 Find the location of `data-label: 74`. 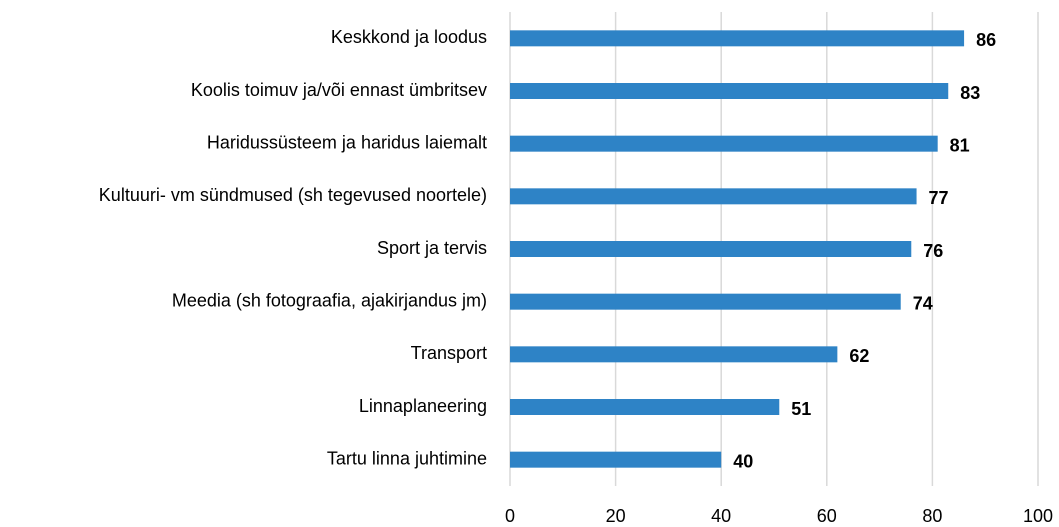

data-label: 74 is located at coordinates (923, 303).